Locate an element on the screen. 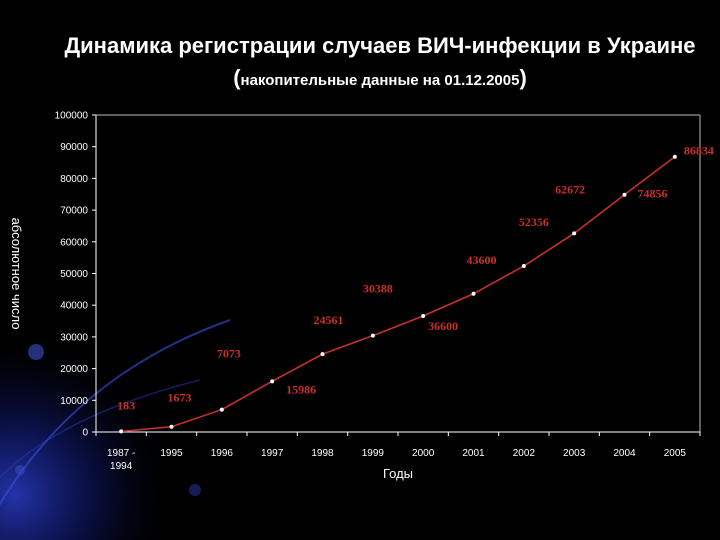 The width and height of the screenshot is (720, 540). y-tick-label: 80000 is located at coordinates (74, 179).